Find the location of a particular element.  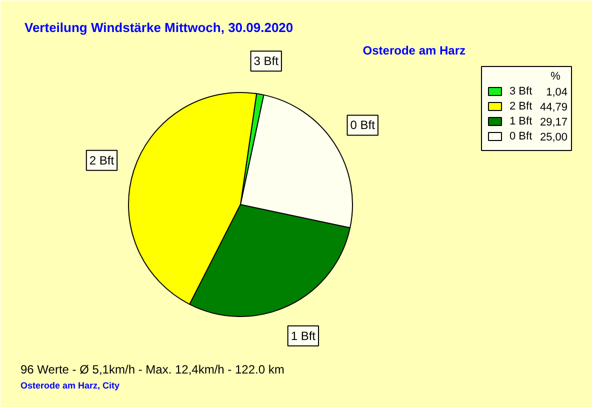

legend-title: % is located at coordinates (555, 76).